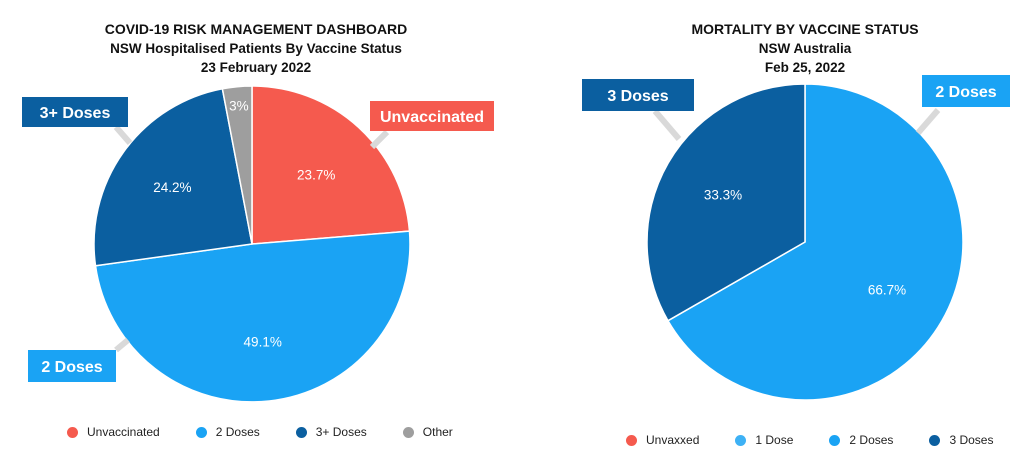 Image resolution: width=1024 pixels, height=466 pixels. I want to click on slice-value-label: 3%, so click(239, 106).